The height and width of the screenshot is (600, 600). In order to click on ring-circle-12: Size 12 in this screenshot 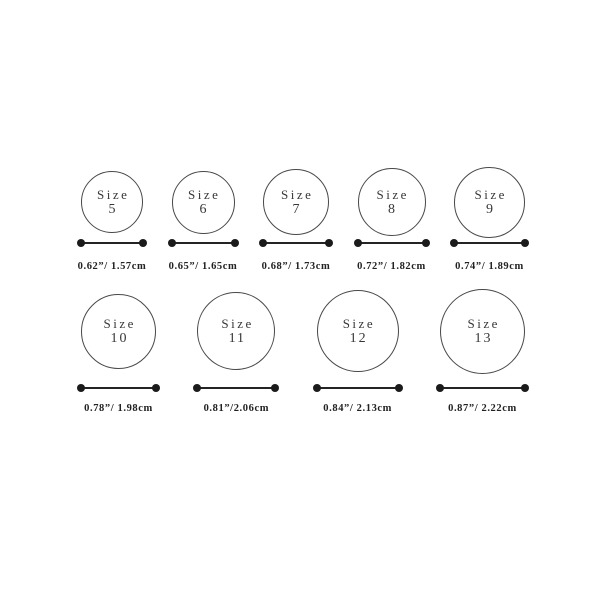, I will do `click(357, 331)`.